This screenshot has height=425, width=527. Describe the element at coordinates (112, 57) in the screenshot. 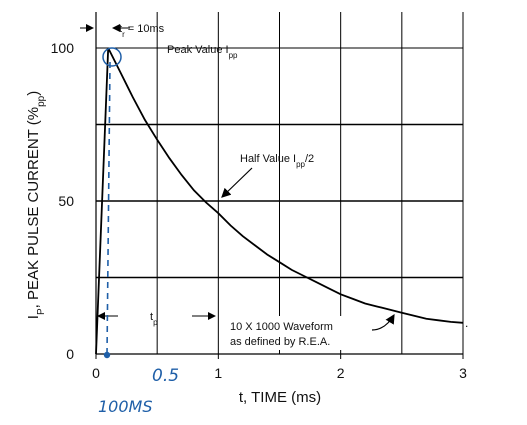

I see `peak-circle` at that location.